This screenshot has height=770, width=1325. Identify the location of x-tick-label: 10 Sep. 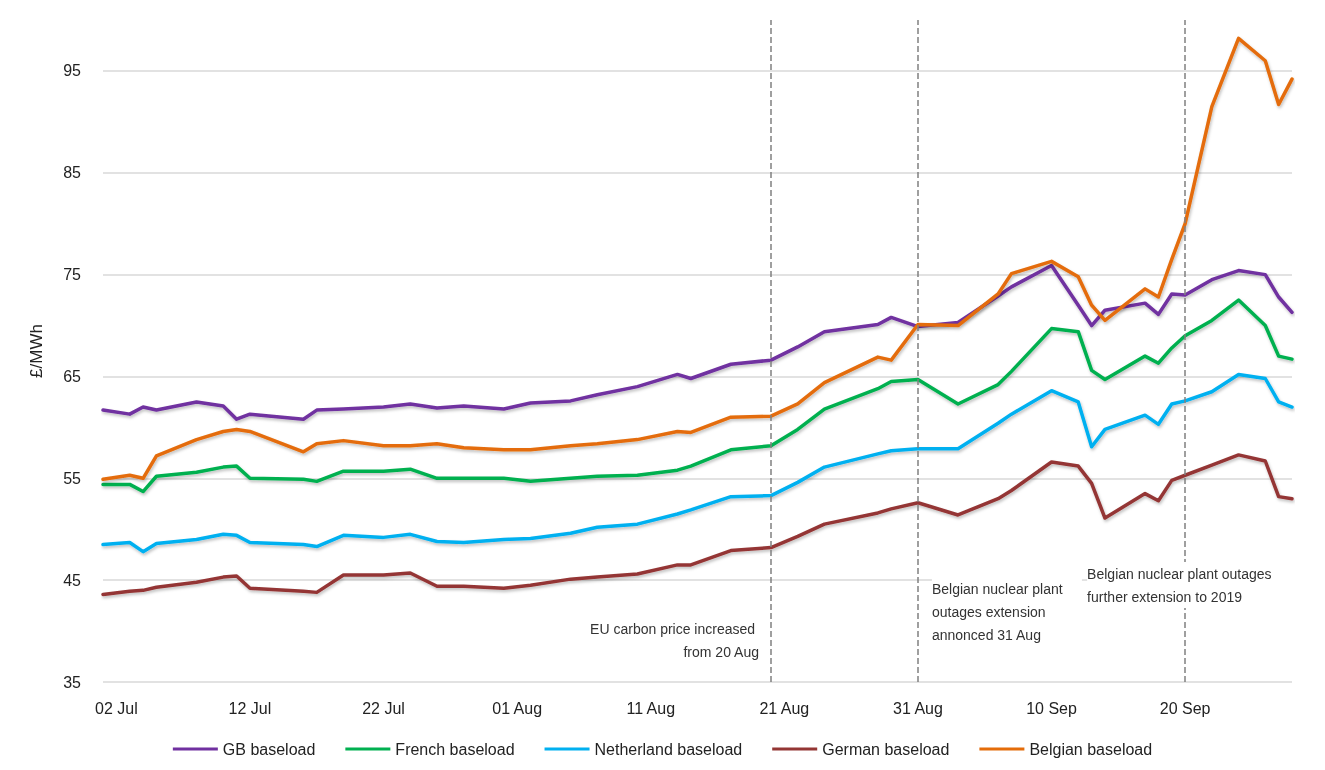
(1051, 708).